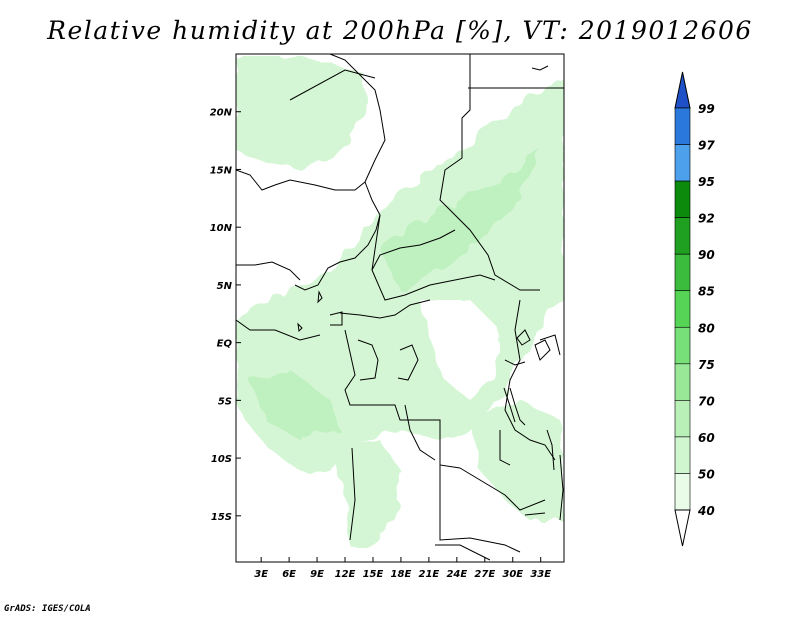 This screenshot has height=618, width=800. I want to click on colorbar-label: 95, so click(706, 182).